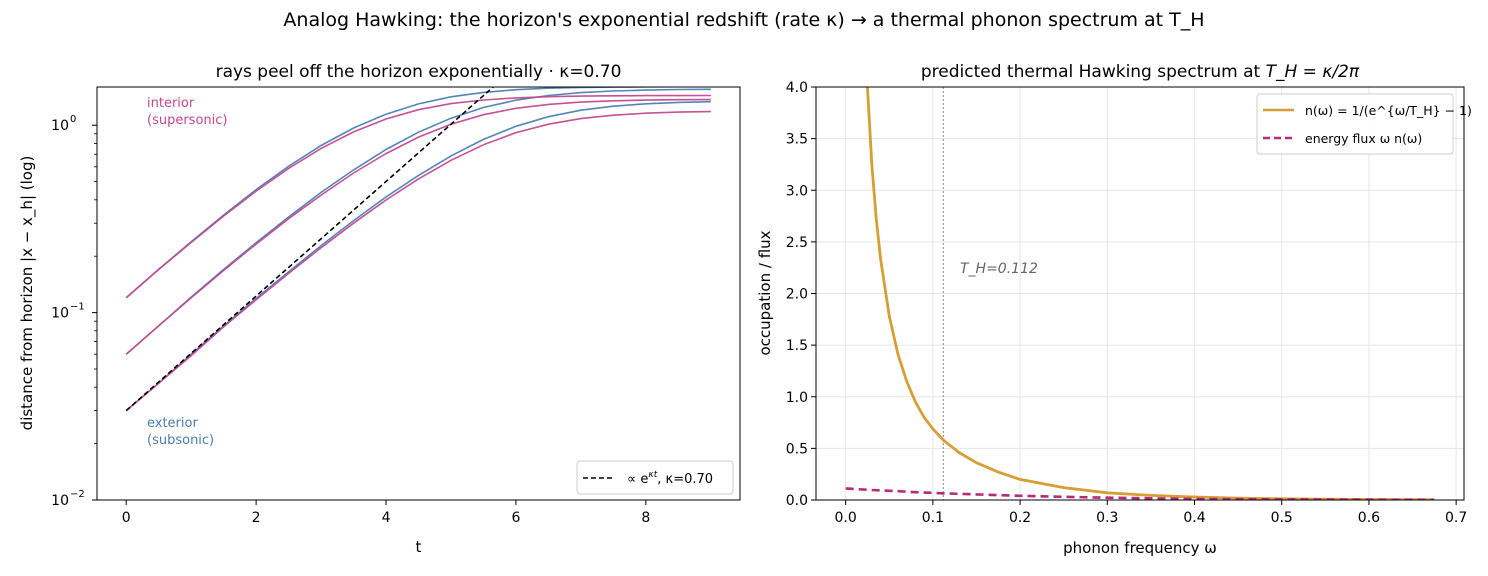 This screenshot has width=1488, height=576. What do you see at coordinates (515, 518) in the screenshot?
I see `left-x-tick-label: 6` at bounding box center [515, 518].